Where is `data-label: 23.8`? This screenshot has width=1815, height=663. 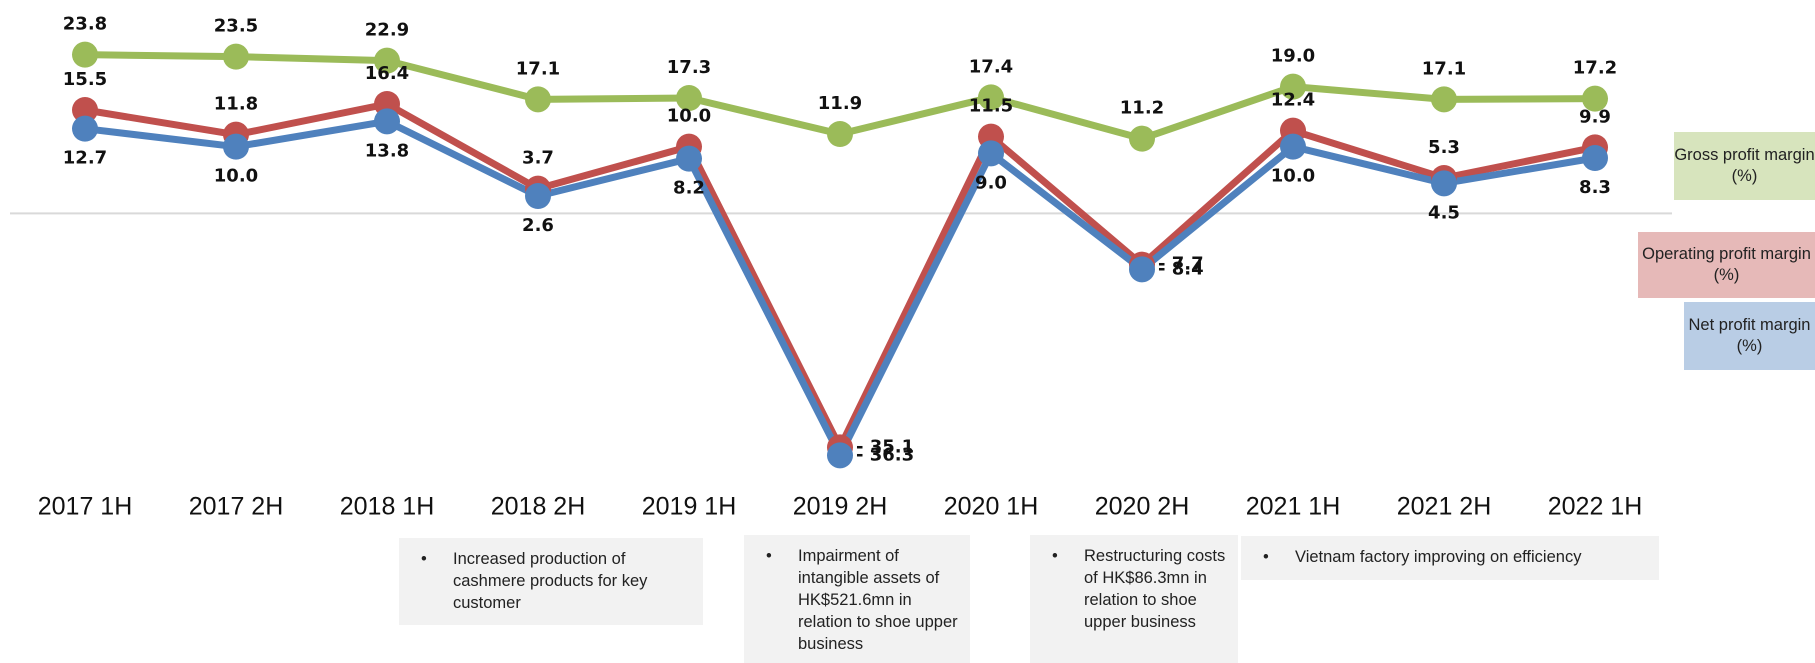 data-label: 23.8 is located at coordinates (85, 24).